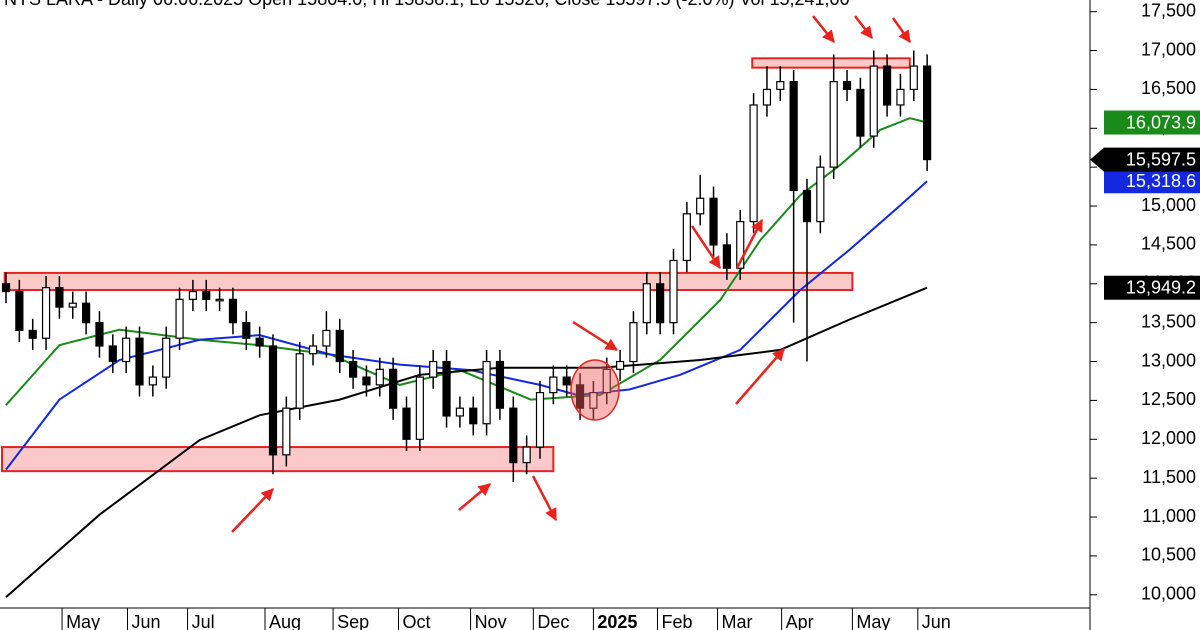  I want to click on y-tick-label: 11,000, so click(1169, 516).